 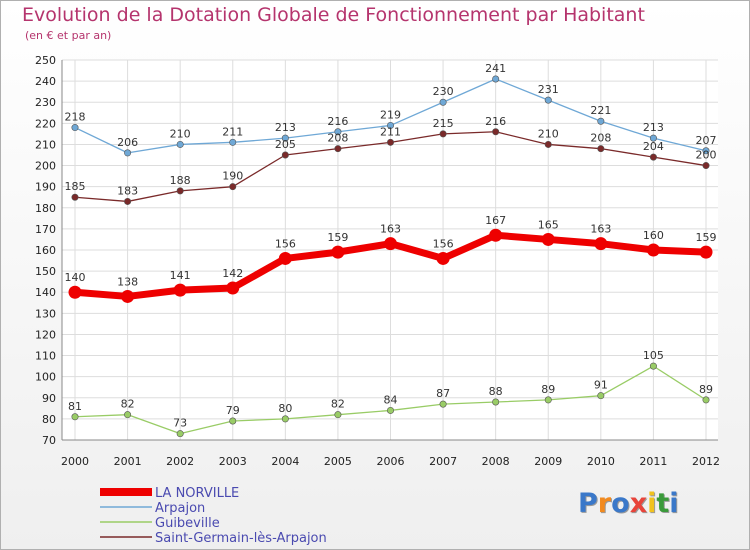 I want to click on data-label: 215, so click(x=443, y=123).